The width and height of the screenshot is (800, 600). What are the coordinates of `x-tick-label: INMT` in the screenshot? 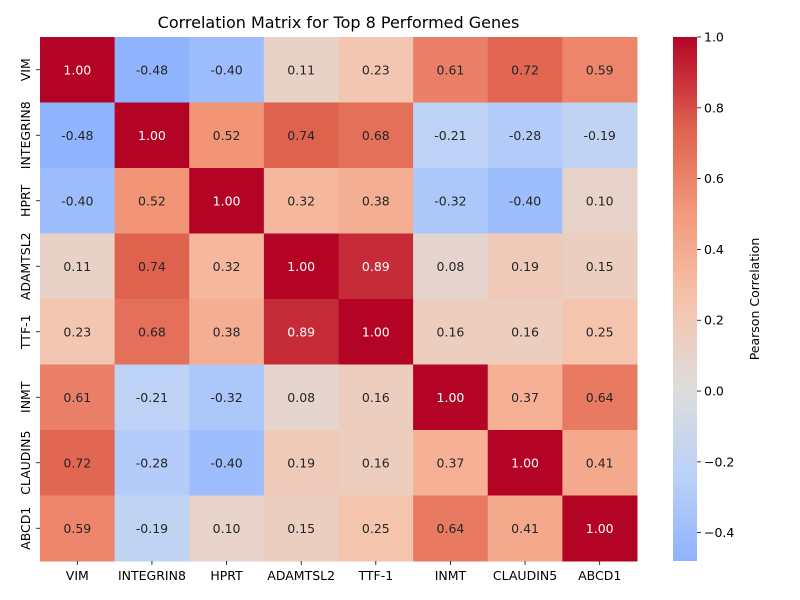 It's located at (451, 575).